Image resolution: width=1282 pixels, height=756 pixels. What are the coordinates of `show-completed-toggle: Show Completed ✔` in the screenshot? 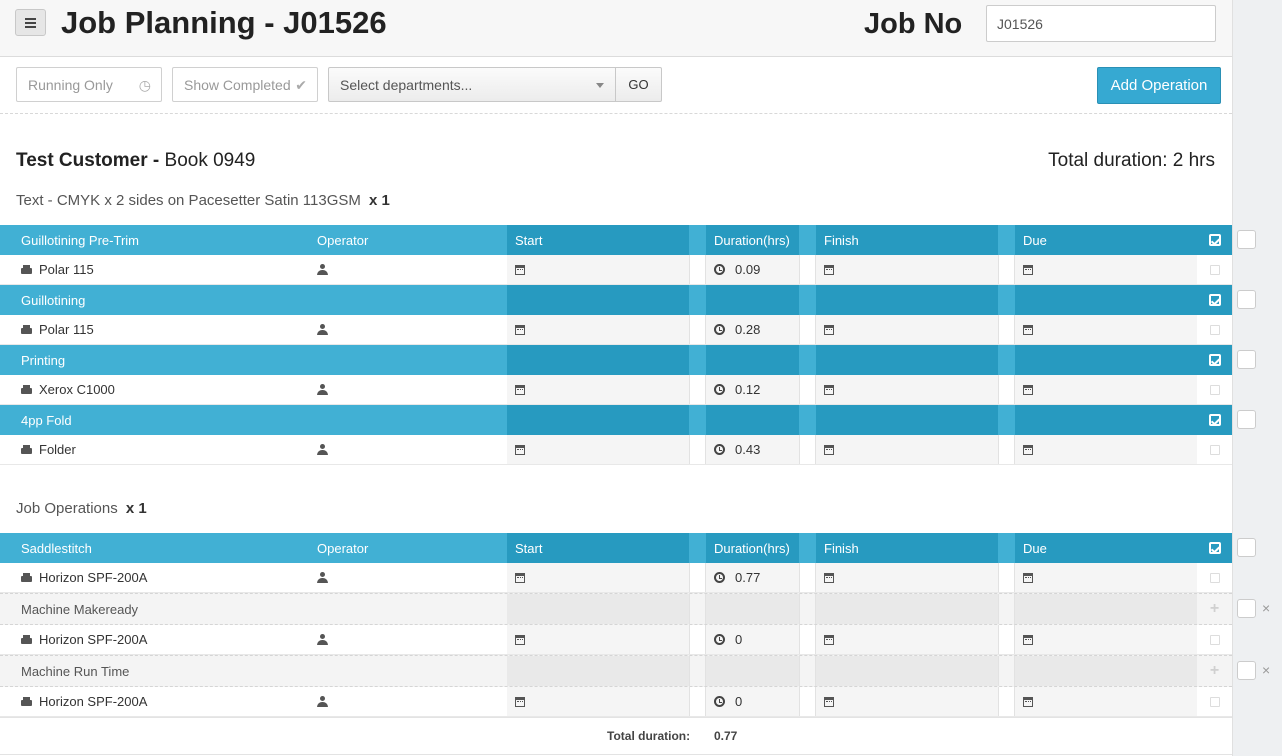 It's located at (245, 84).